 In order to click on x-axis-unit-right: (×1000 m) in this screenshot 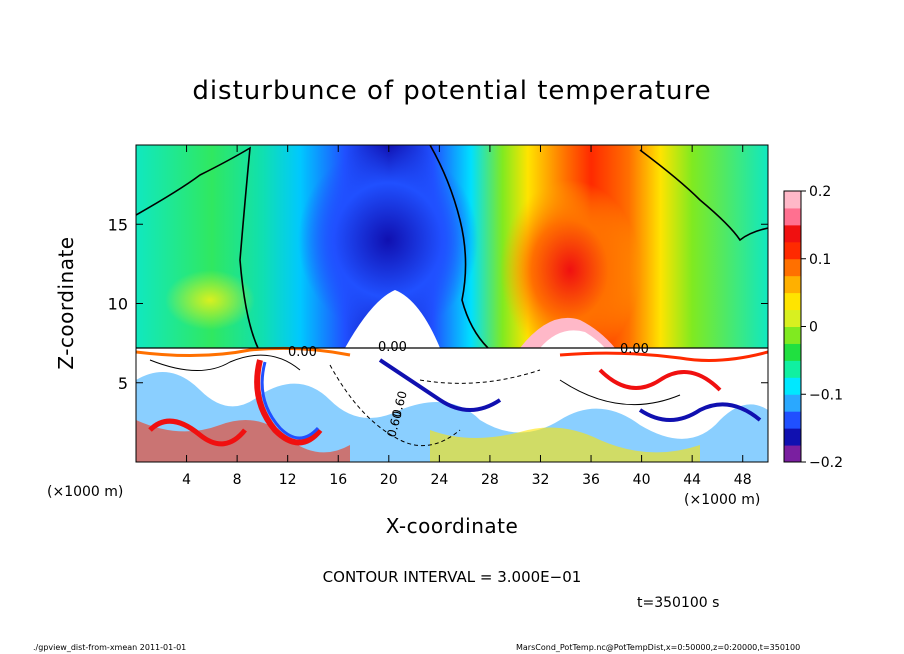, I will do `click(722, 500)`.